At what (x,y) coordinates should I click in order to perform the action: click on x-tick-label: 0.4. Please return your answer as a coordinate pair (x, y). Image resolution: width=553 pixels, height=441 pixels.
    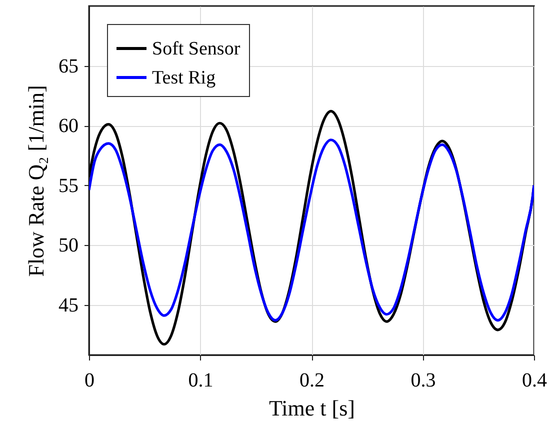
    Looking at the image, I should click on (534, 381).